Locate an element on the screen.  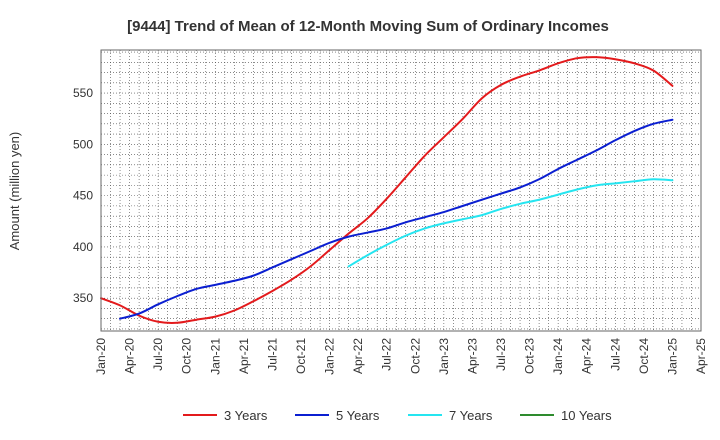
x-tick-label: Jan-25 is located at coordinates (672, 356).